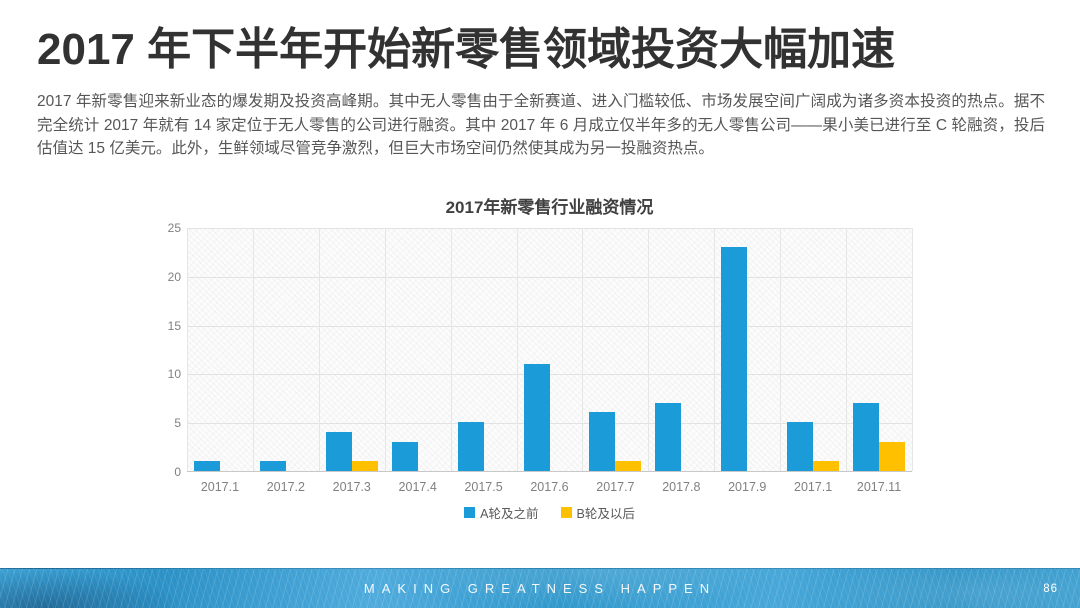 Image resolution: width=1080 pixels, height=608 pixels. Describe the element at coordinates (351, 487) in the screenshot. I see `x-tick-label-2: 2017.3` at that location.